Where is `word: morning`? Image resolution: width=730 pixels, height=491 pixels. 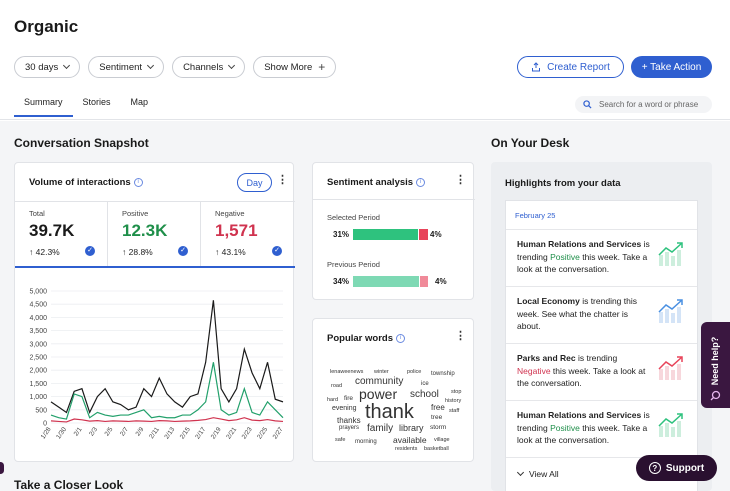
word: morning is located at coordinates (366, 442).